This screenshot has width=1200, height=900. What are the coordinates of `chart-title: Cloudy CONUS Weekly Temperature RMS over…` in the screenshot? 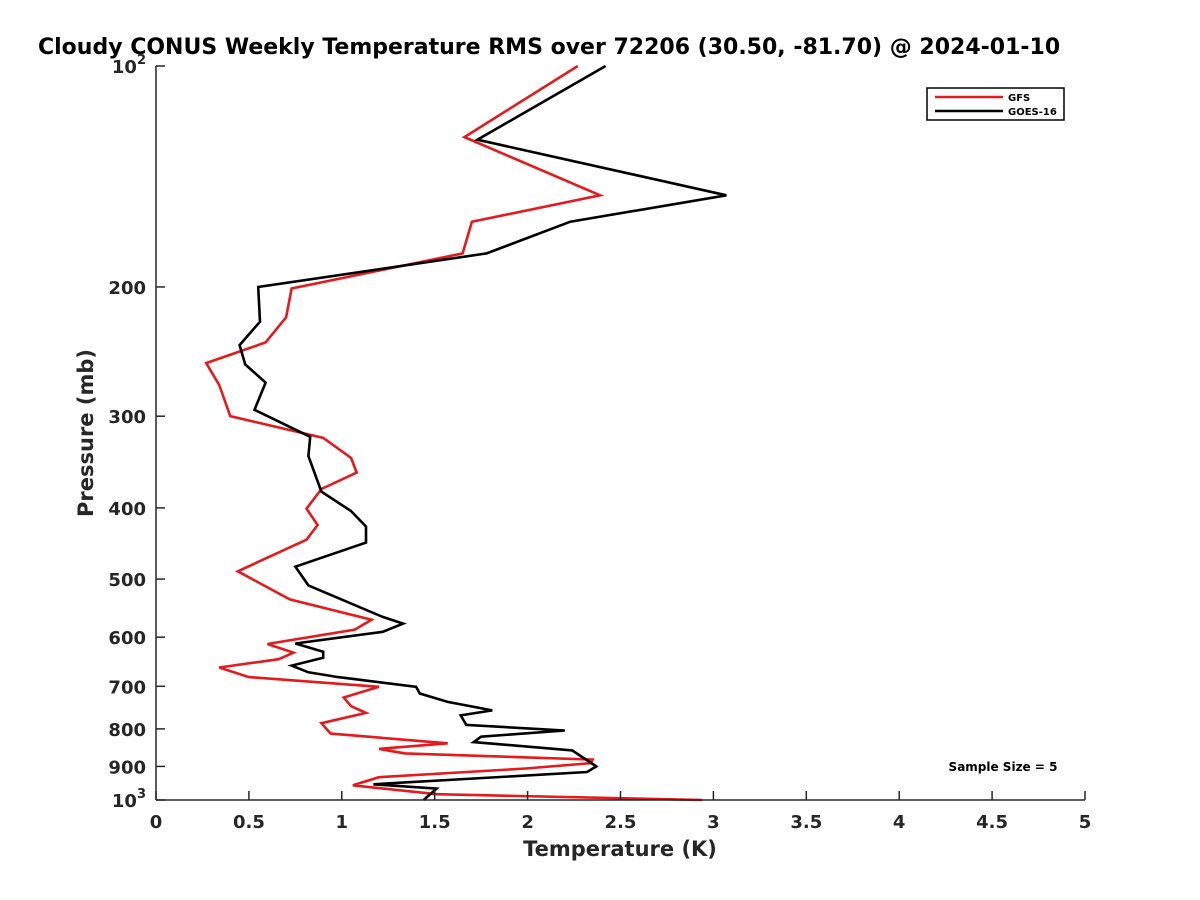 It's located at (549, 47).